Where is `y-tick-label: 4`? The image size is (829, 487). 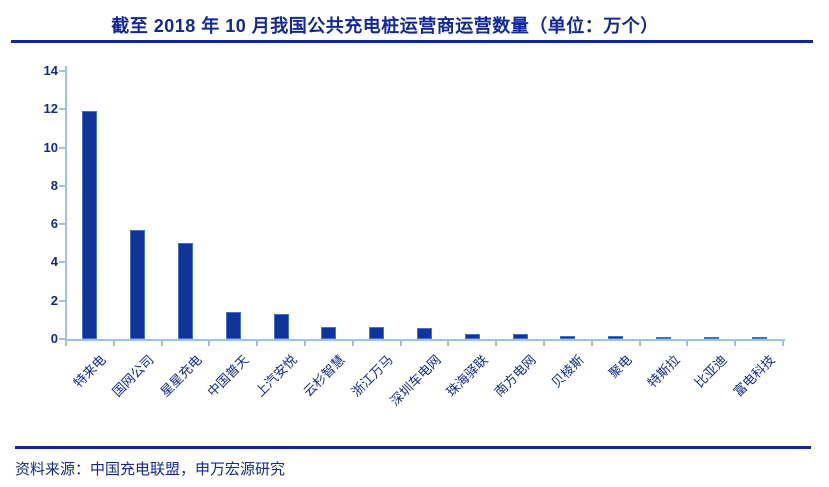
y-tick-label: 4 is located at coordinates (54, 262).